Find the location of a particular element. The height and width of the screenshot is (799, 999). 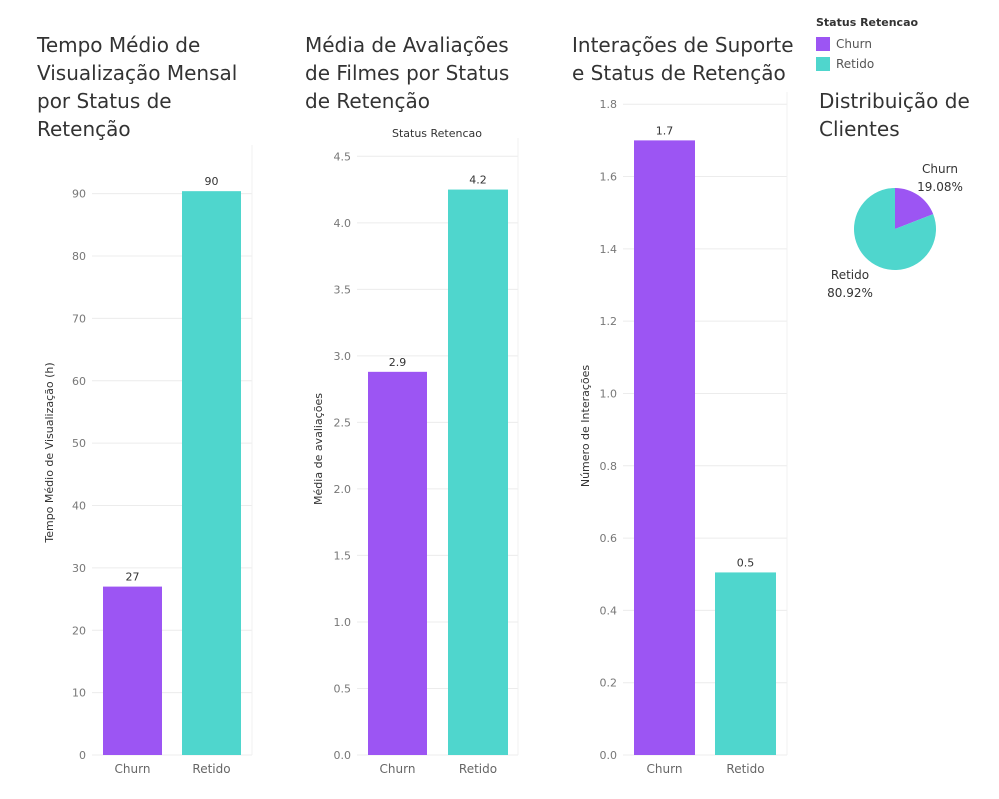

watch-time-bar-churn is located at coordinates (132, 670).